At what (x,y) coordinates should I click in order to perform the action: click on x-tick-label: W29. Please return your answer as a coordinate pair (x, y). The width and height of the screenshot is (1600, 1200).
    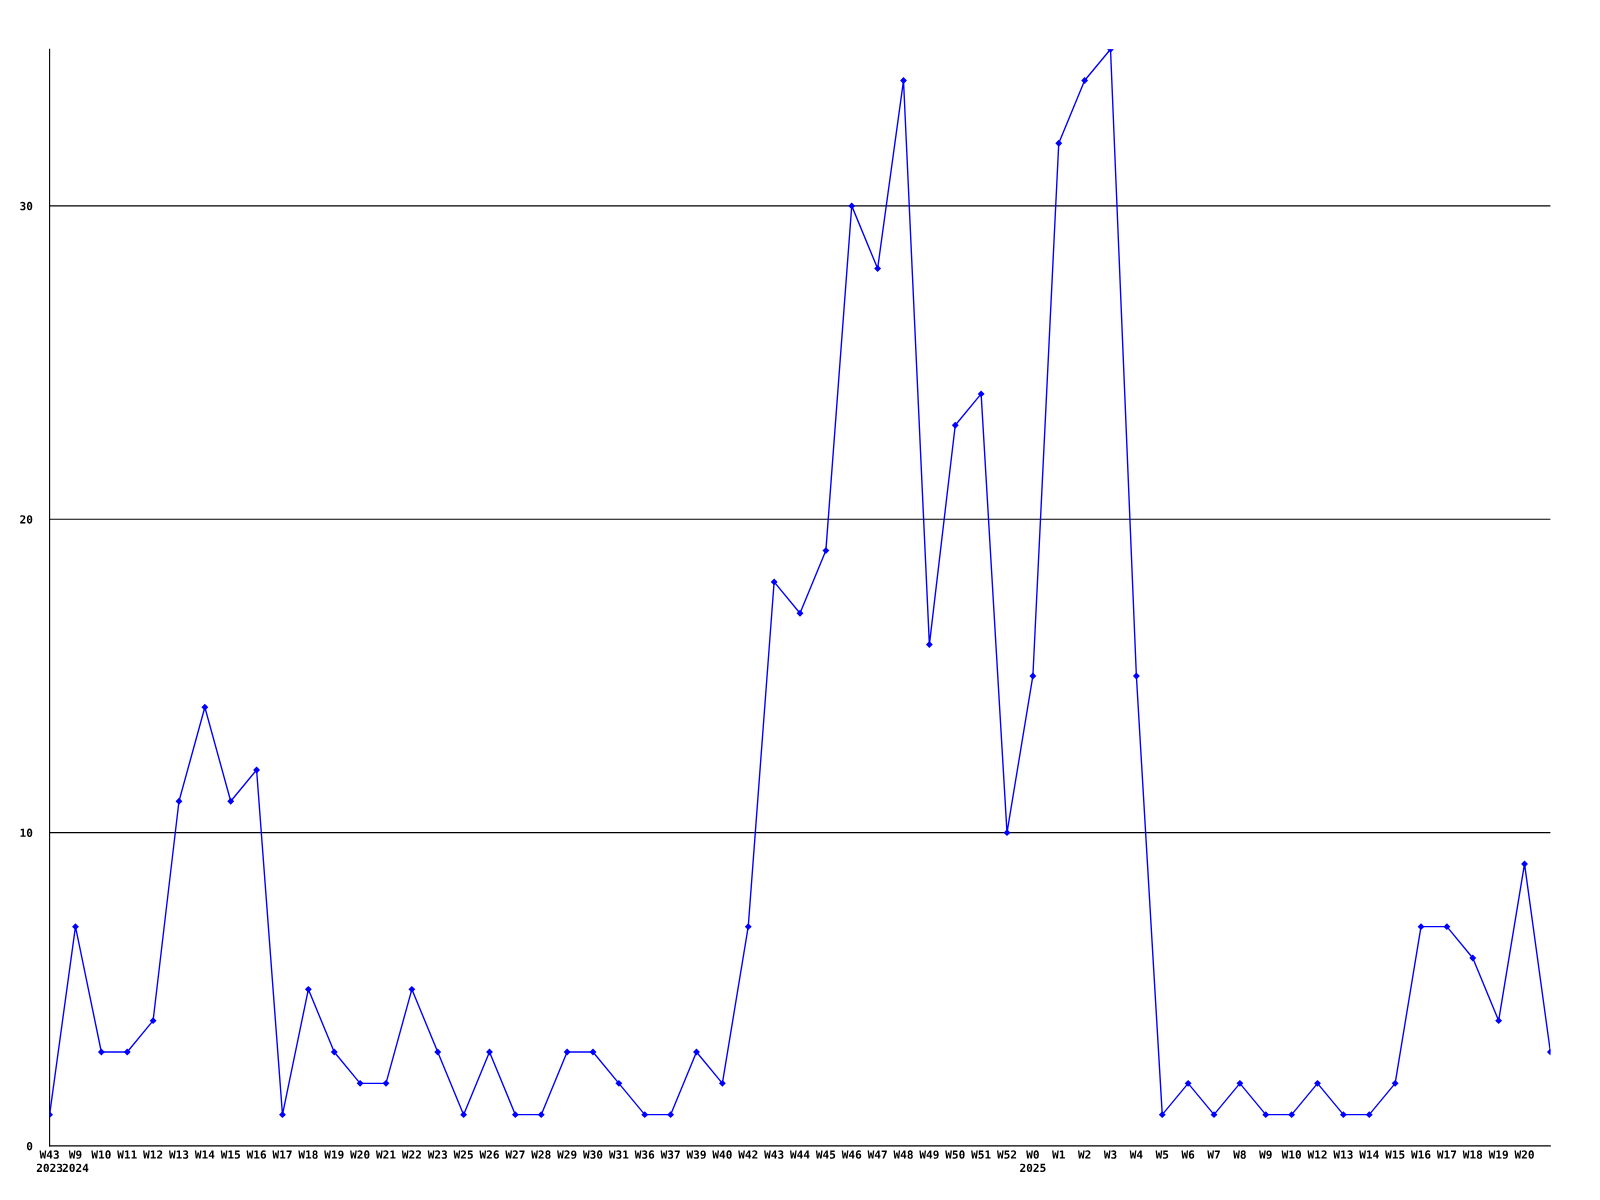
    Looking at the image, I should click on (567, 1154).